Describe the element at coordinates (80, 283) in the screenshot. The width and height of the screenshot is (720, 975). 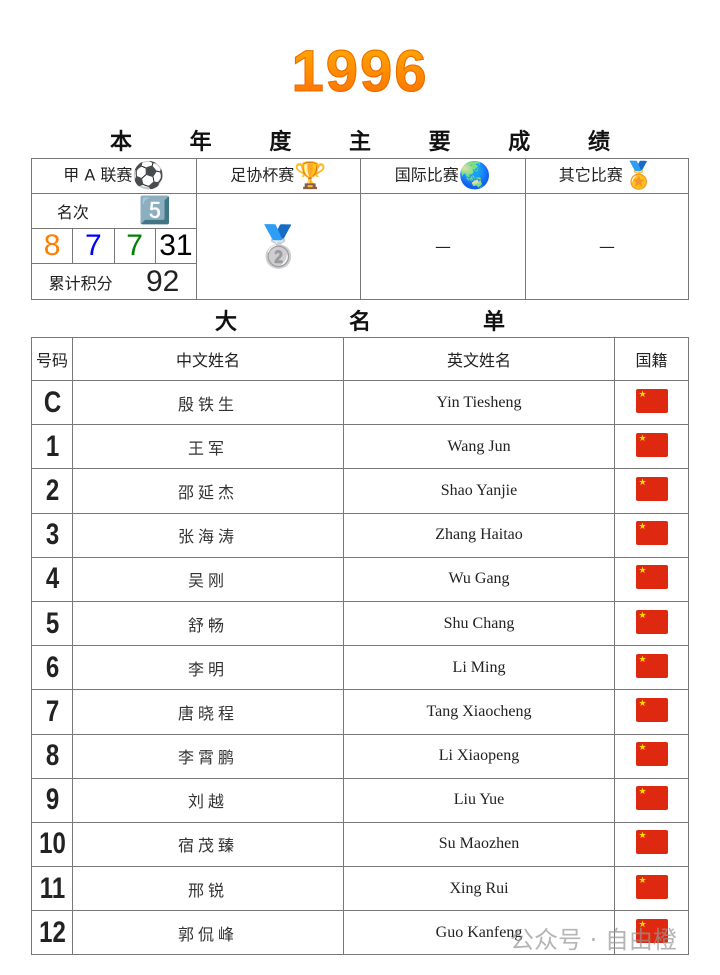
I see `points-label: 累计积分` at that location.